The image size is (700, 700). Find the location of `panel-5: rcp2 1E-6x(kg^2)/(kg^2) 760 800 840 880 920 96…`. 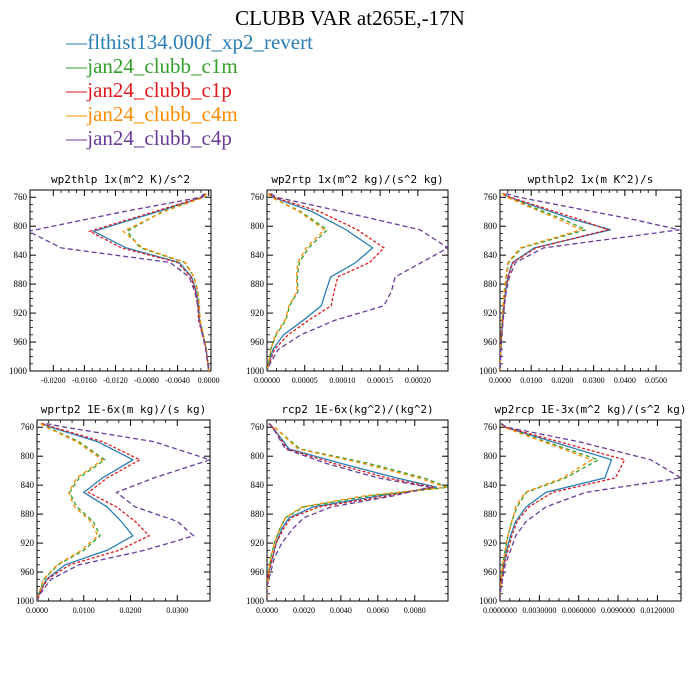

panel-5: rcp2 1E-6x(kg^2)/(kg^2) 760 800 840 880 920 96… is located at coordinates (347, 509).